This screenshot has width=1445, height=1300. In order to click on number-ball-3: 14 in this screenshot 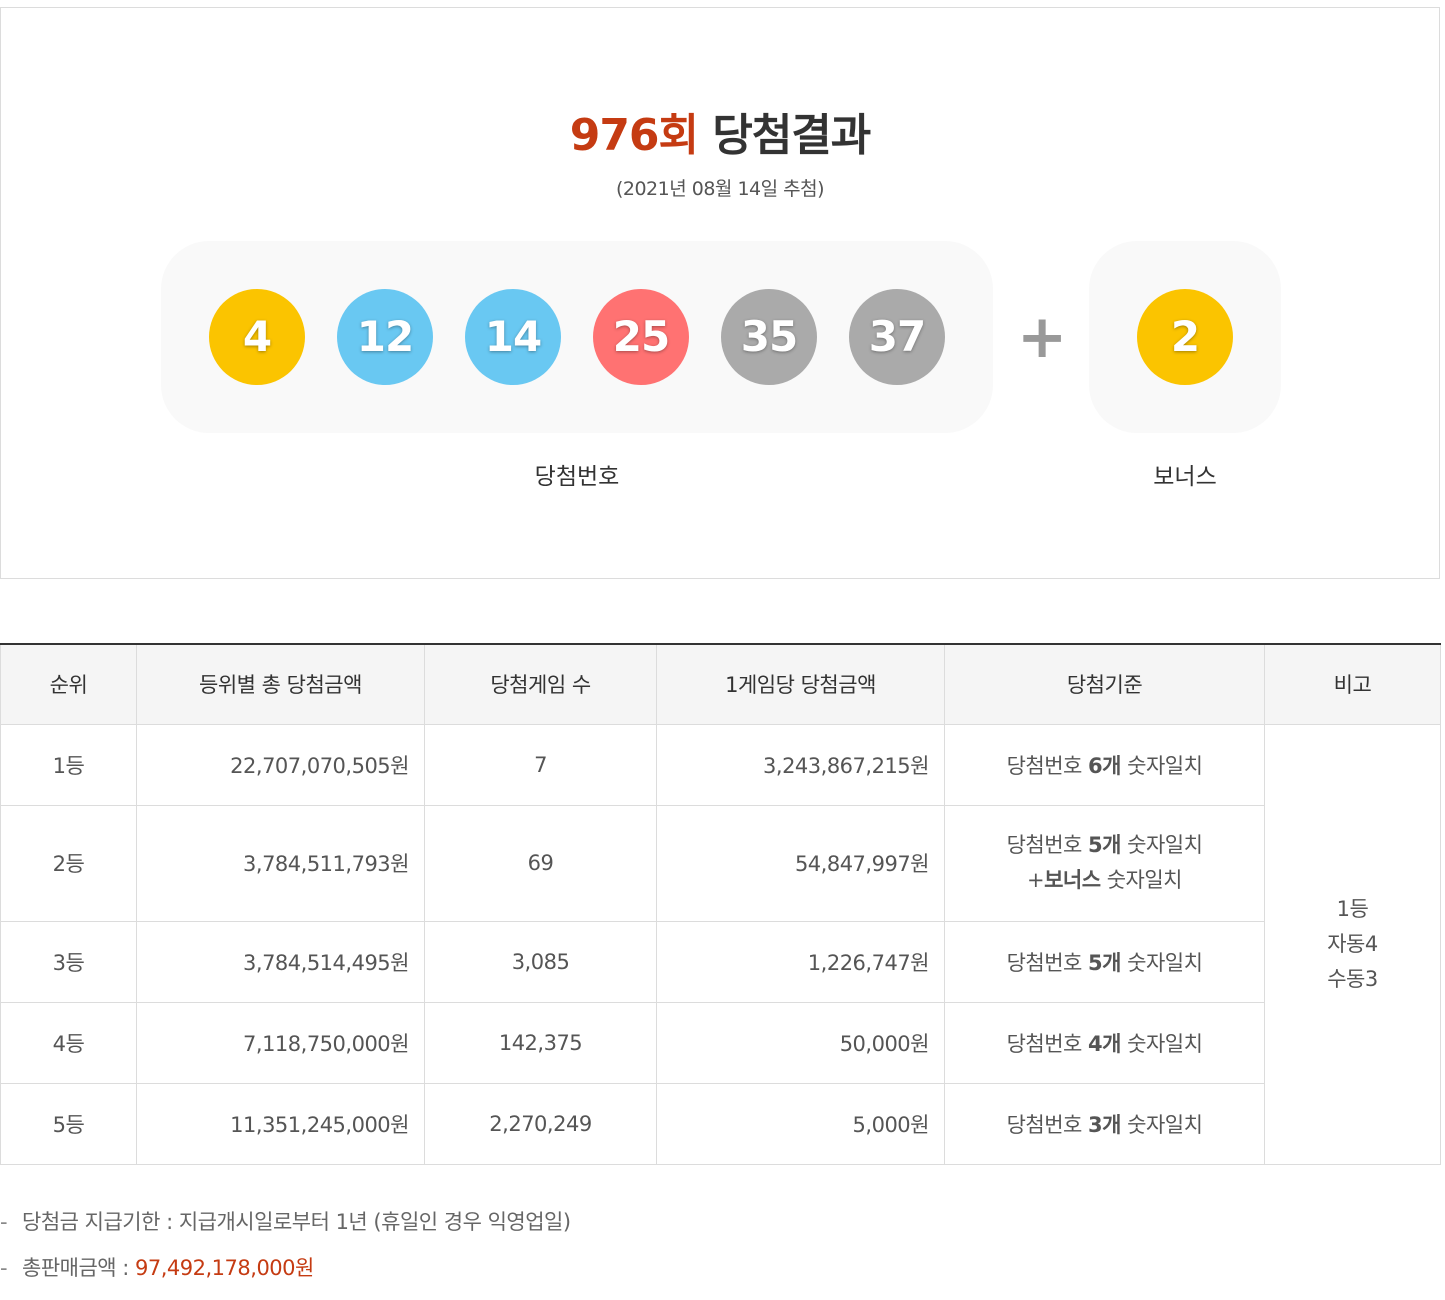, I will do `click(513, 337)`.